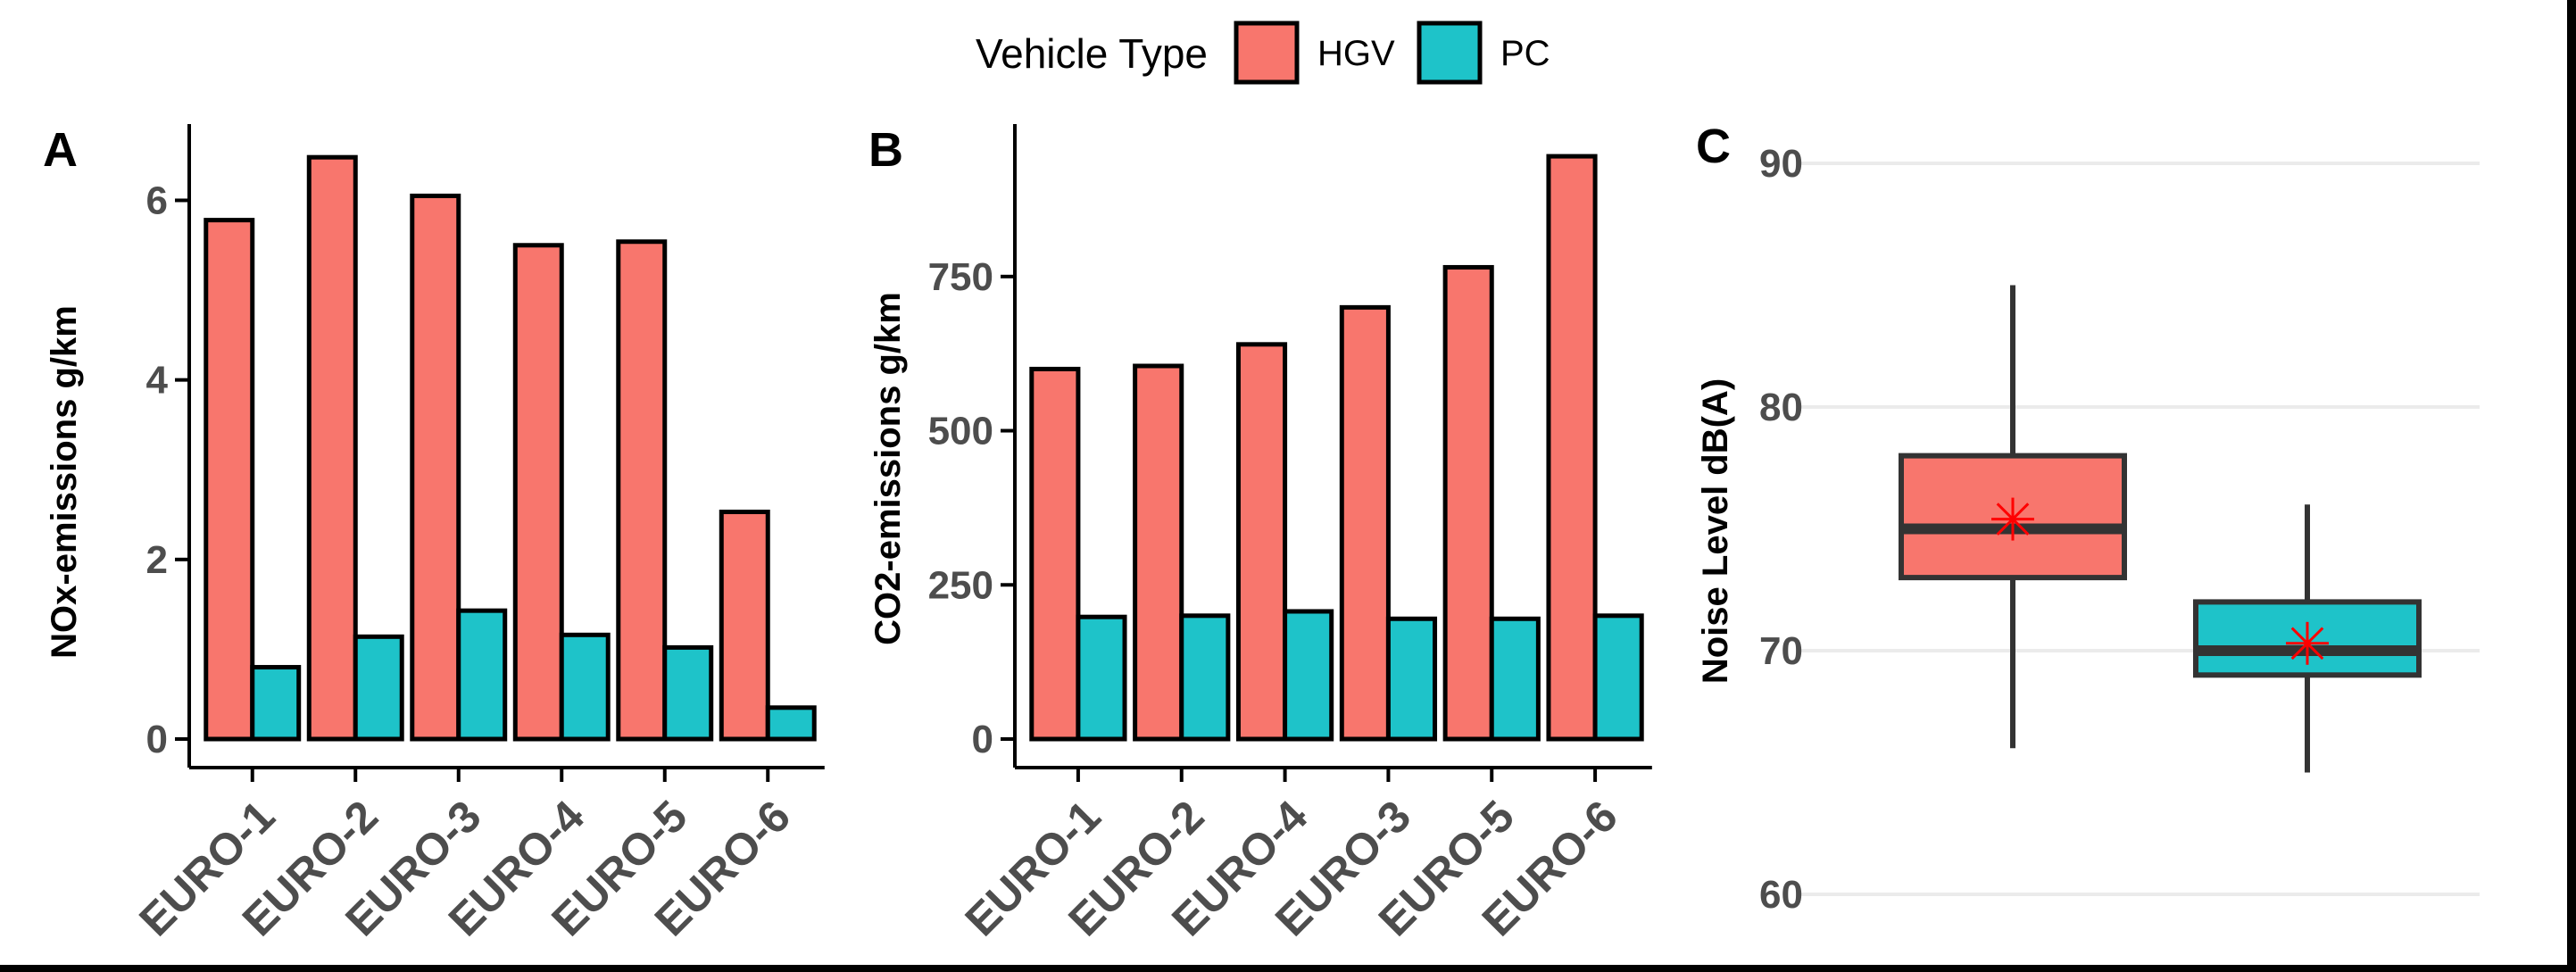 Image resolution: width=2576 pixels, height=972 pixels. Describe the element at coordinates (510, 448) in the screenshot. I see `bars-a` at that location.